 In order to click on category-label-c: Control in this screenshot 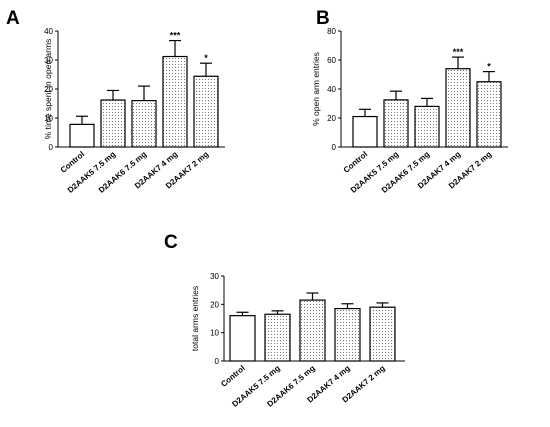, I will do `click(233, 376)`.